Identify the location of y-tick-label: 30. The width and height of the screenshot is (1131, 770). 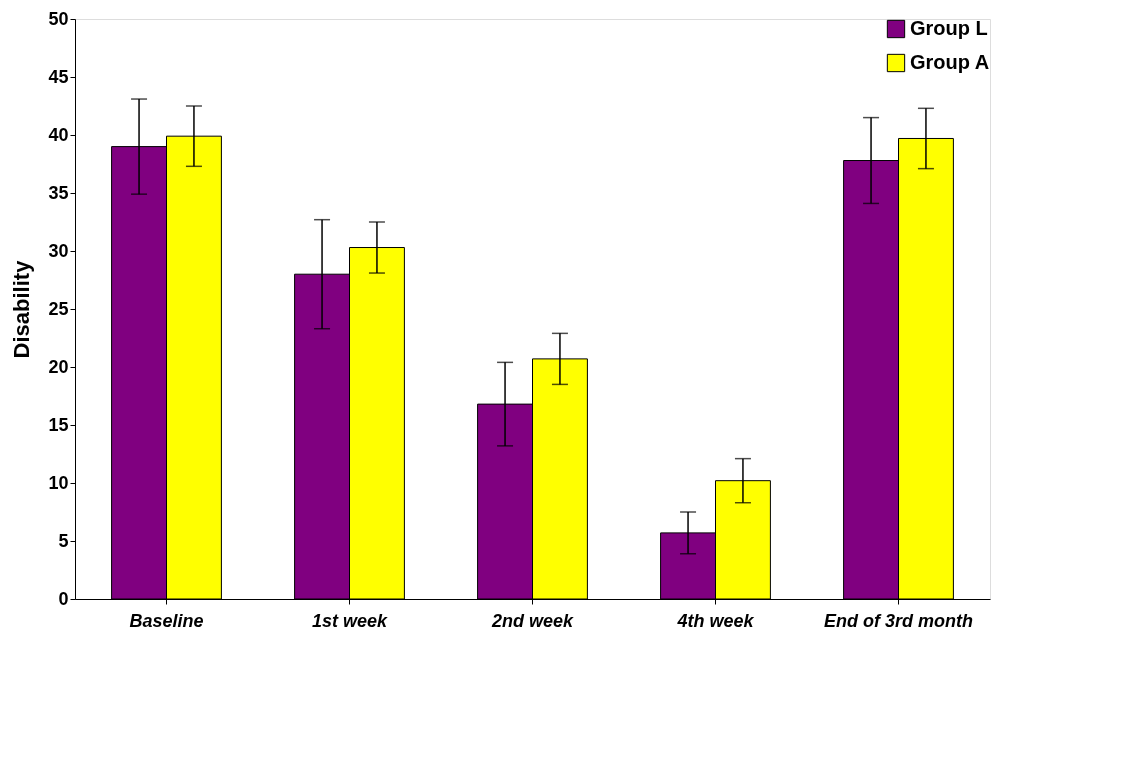
(58, 250).